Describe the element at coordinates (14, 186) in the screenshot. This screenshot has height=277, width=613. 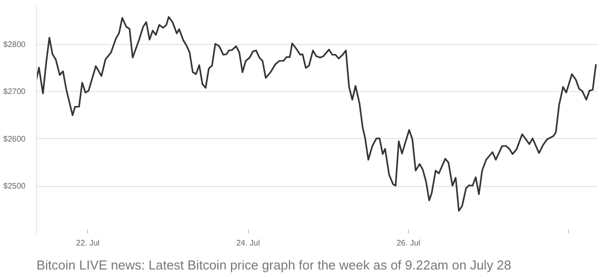
I see `y-tick-label: $2500` at that location.